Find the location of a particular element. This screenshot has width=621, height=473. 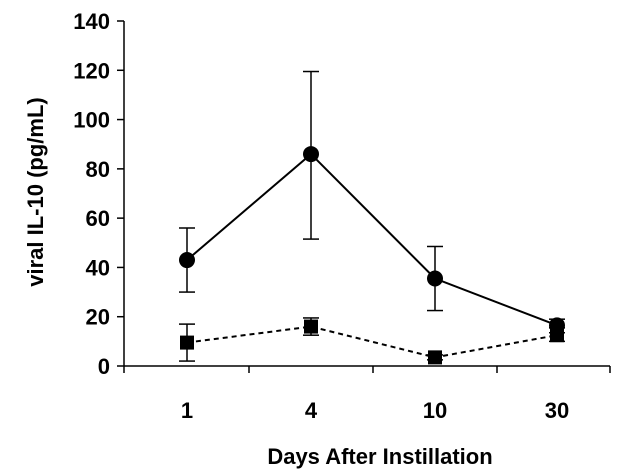

y-tick-label: 120 is located at coordinates (91, 70).